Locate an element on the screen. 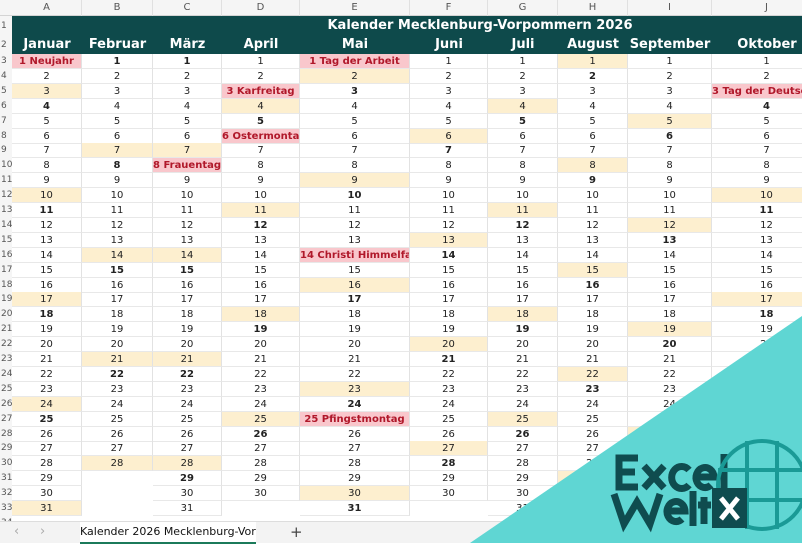 The height and width of the screenshot is (544, 802). day-cell: 10 is located at coordinates (261, 196).